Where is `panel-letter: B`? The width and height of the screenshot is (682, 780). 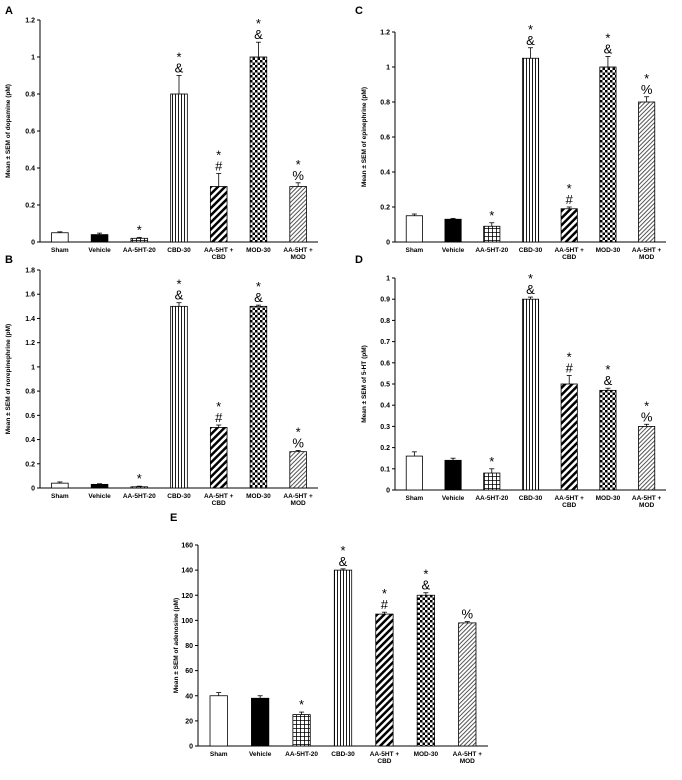 panel-letter: B is located at coordinates (9, 260).